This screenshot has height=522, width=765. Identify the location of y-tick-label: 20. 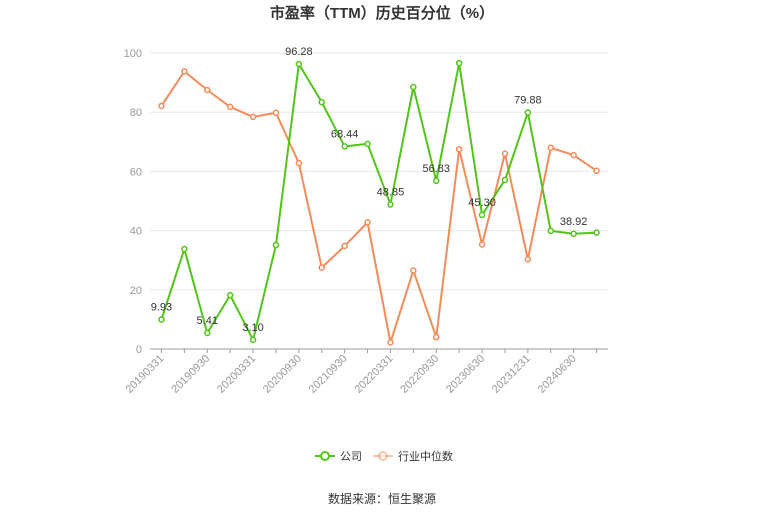
(136, 291).